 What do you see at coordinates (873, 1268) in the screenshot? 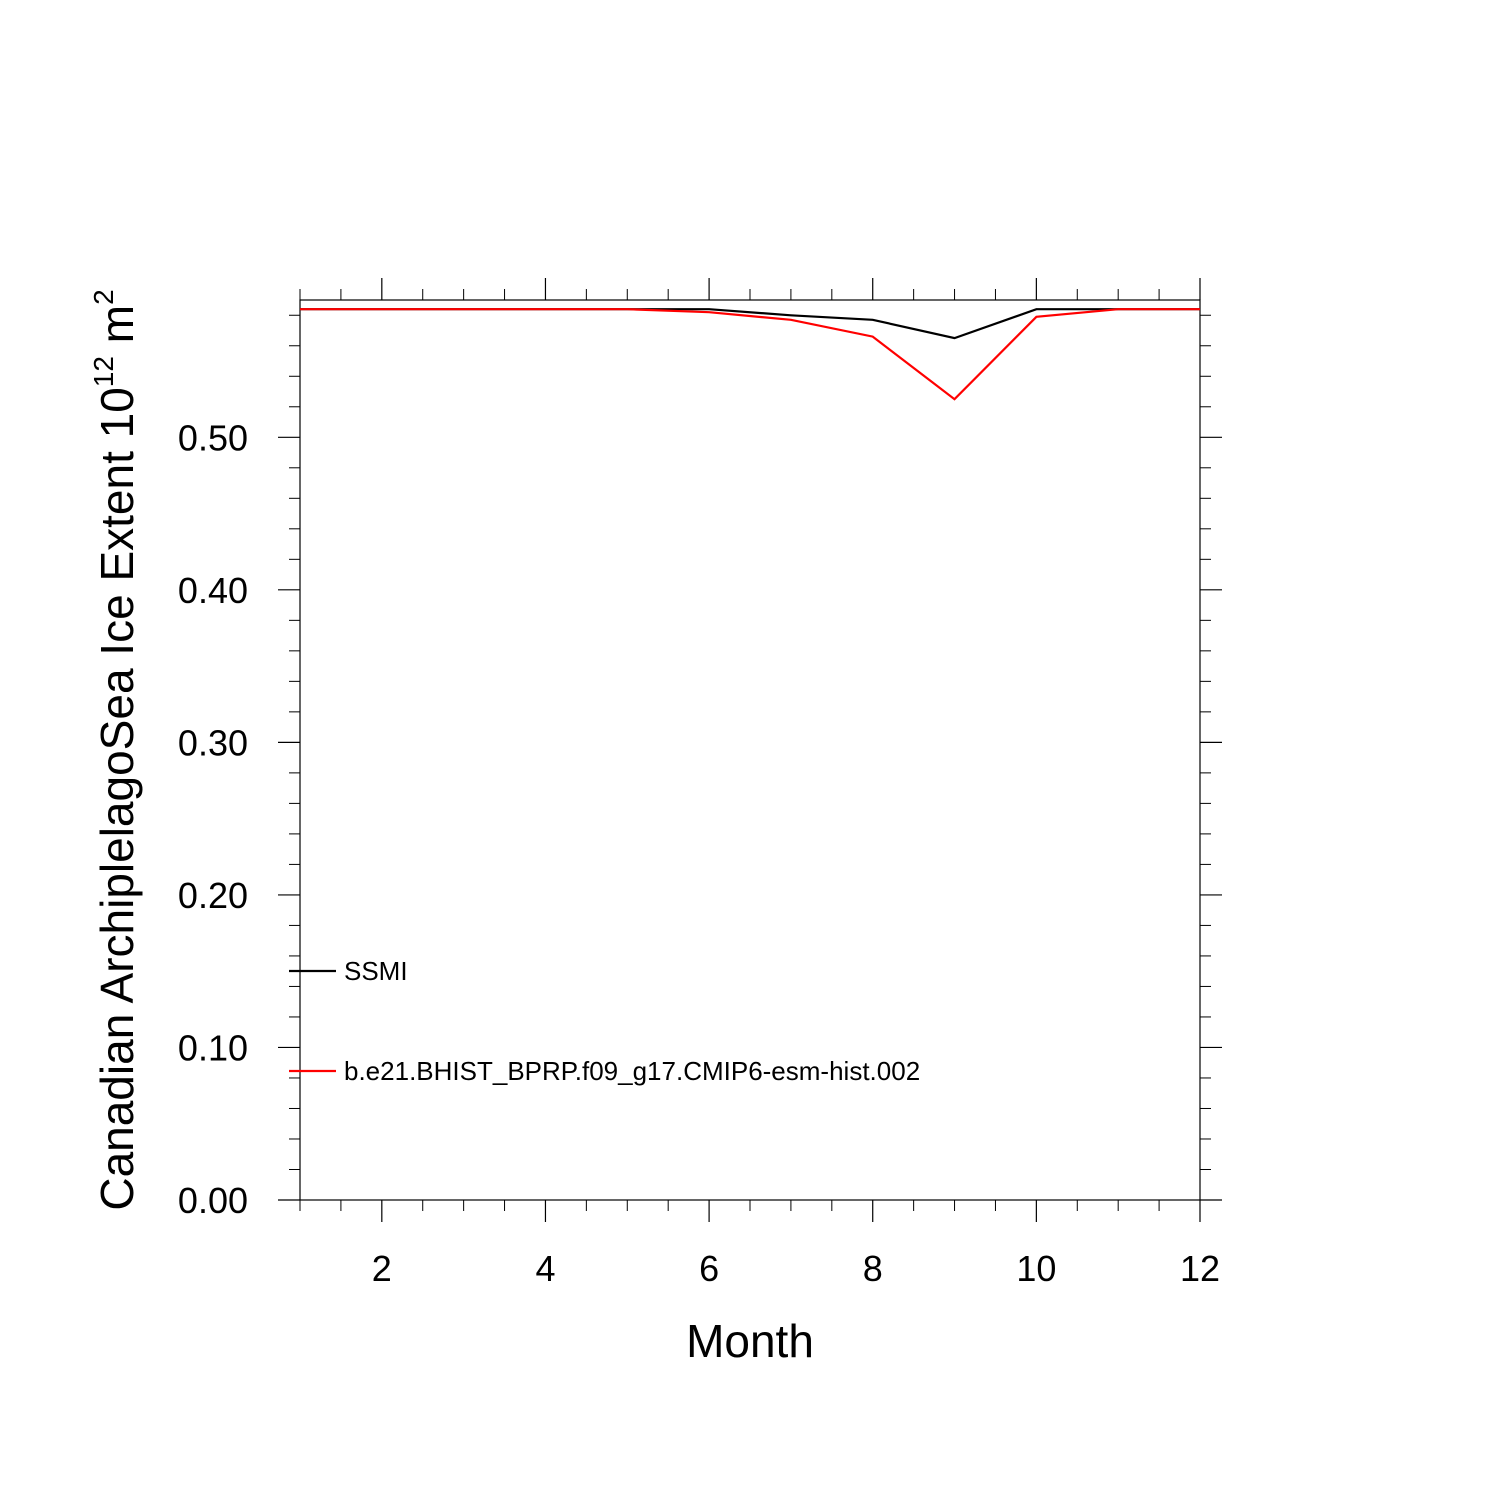
I see `x-tick-label: 8` at bounding box center [873, 1268].